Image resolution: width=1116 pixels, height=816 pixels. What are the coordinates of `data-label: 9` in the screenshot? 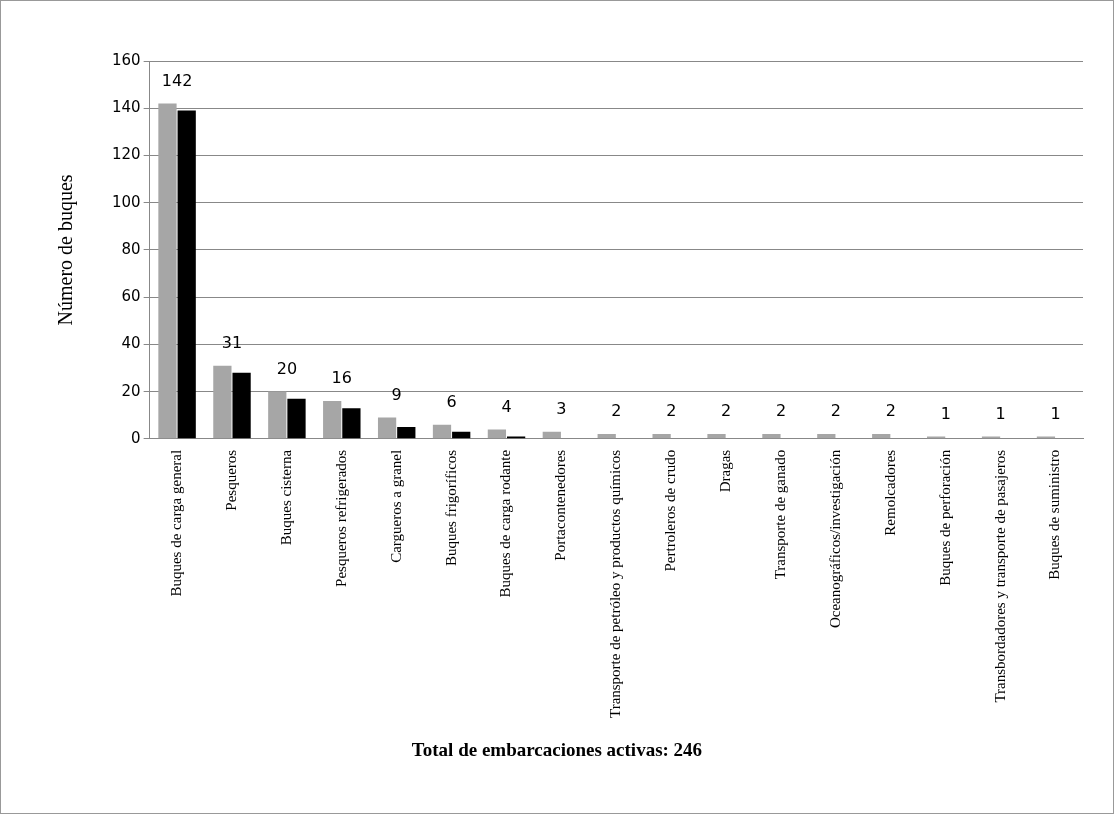 It's located at (396, 394).